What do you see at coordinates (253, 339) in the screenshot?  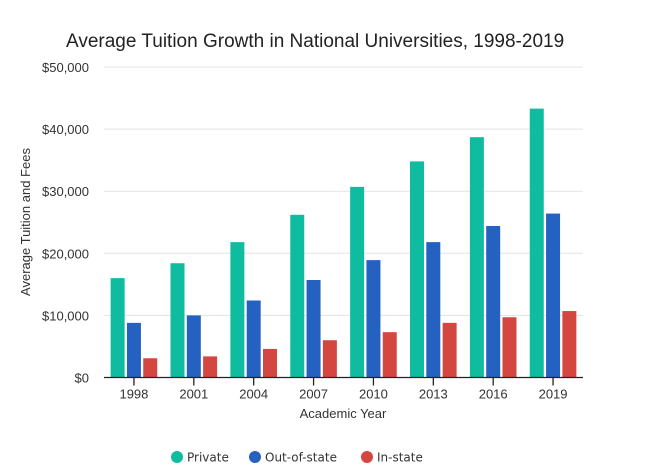 I see `bar-out-of-state-2004` at bounding box center [253, 339].